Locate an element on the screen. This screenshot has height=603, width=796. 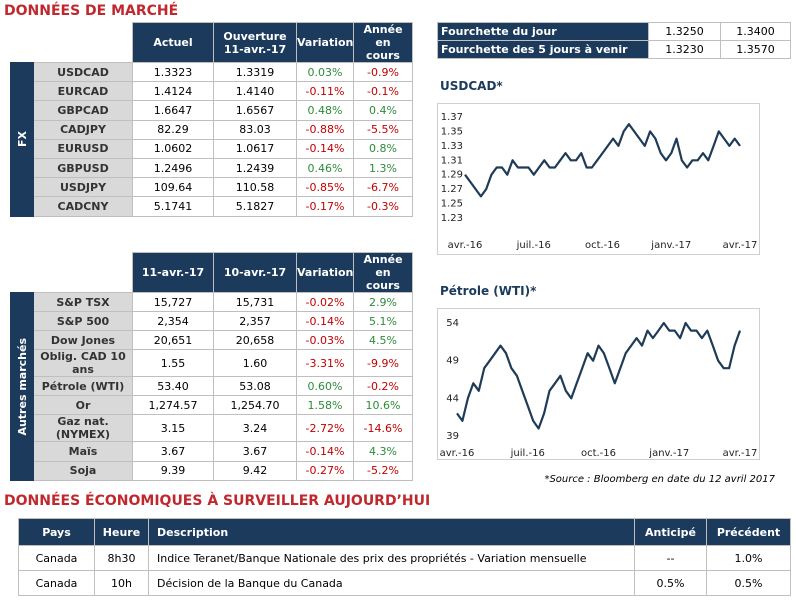
row: FX USDCAD 1.3323 1.3319 0.03% -0.9% is located at coordinates (211, 139).